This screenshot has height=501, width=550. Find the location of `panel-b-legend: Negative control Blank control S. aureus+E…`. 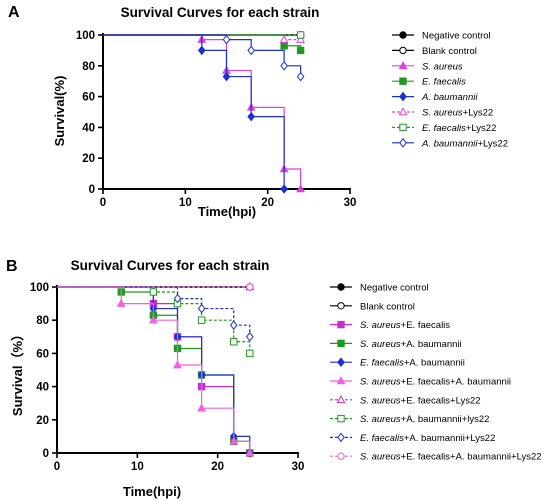

panel-b-legend: Negative control Blank control S. aureus+E… is located at coordinates (436, 373).